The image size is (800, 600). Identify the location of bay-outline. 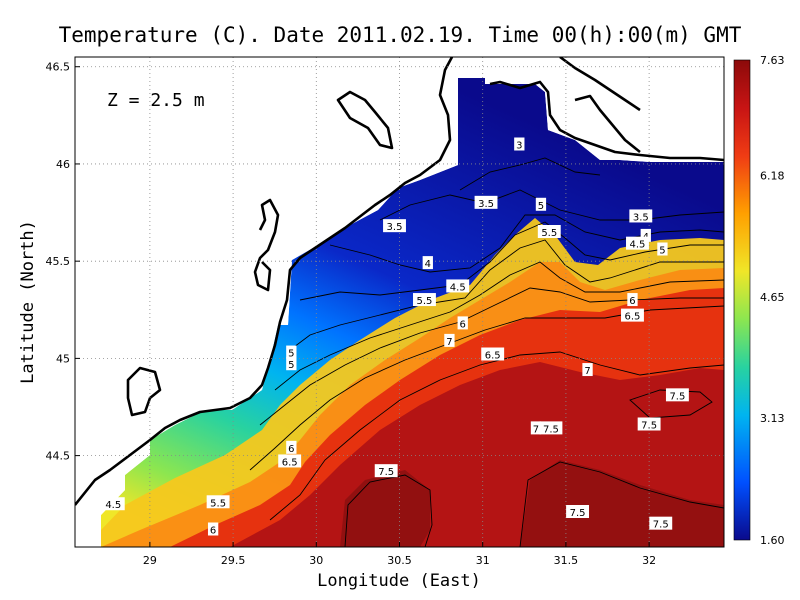
(607, 124).